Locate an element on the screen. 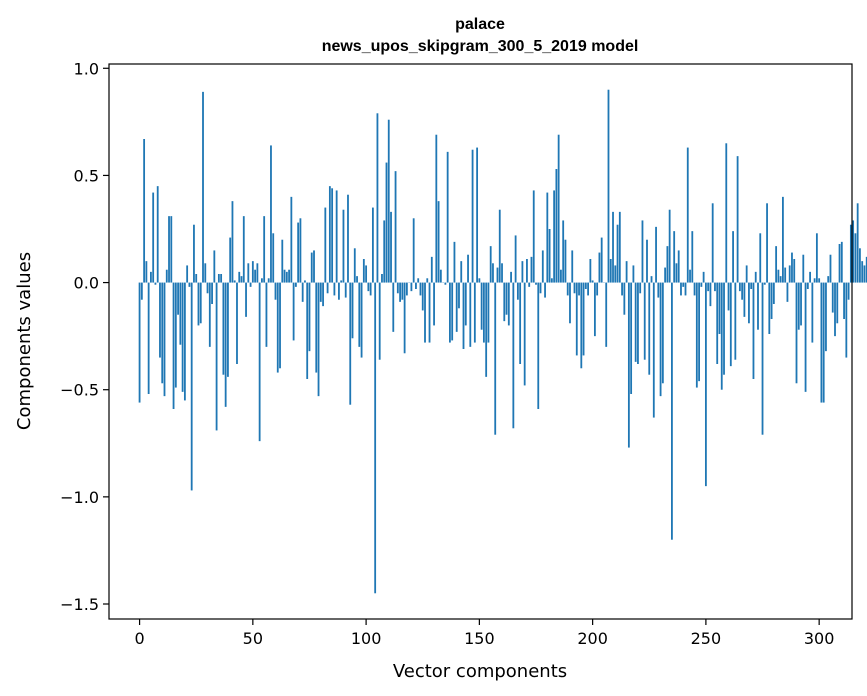  x-axis-label: Vector components is located at coordinates (480, 671).